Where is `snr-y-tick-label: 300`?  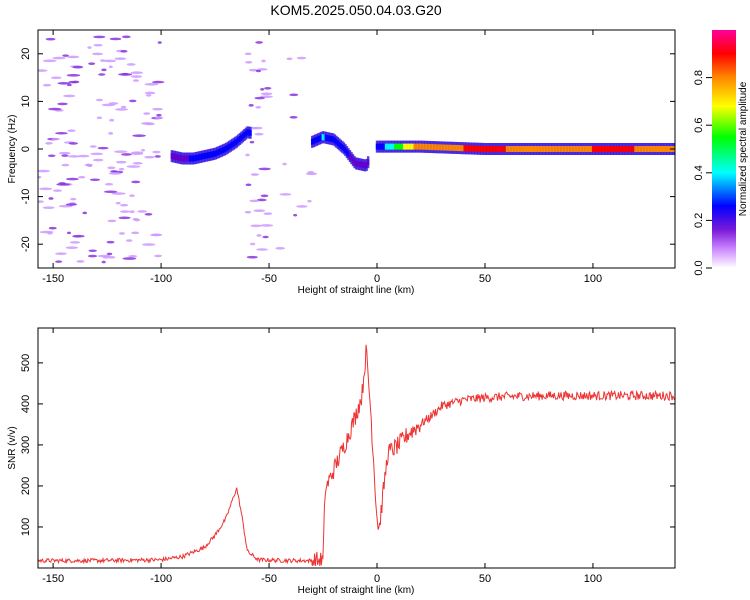 snr-y-tick-label: 300 is located at coordinates (26, 445).